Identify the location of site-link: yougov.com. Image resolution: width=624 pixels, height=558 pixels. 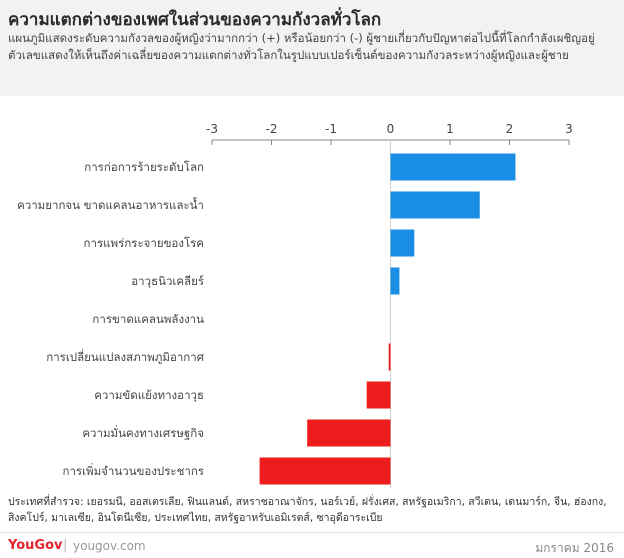
(109, 546).